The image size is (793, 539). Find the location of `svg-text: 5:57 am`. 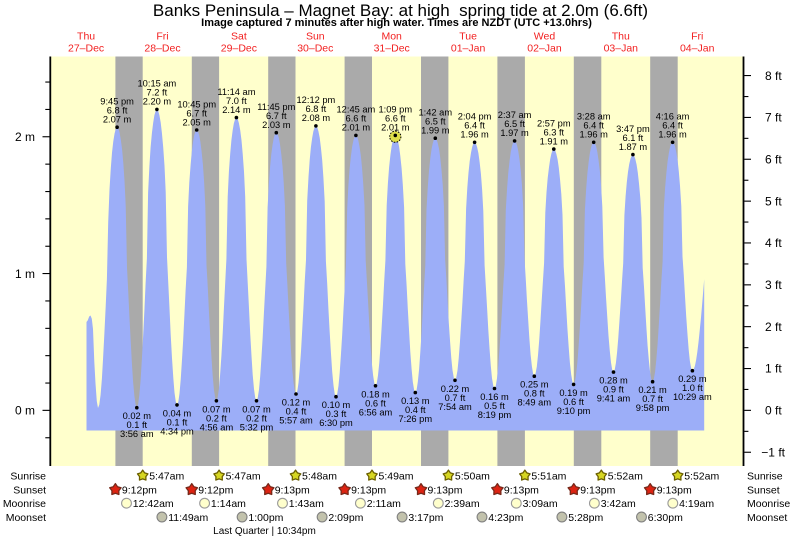

svg-text: 5:57 am is located at coordinates (296, 421).